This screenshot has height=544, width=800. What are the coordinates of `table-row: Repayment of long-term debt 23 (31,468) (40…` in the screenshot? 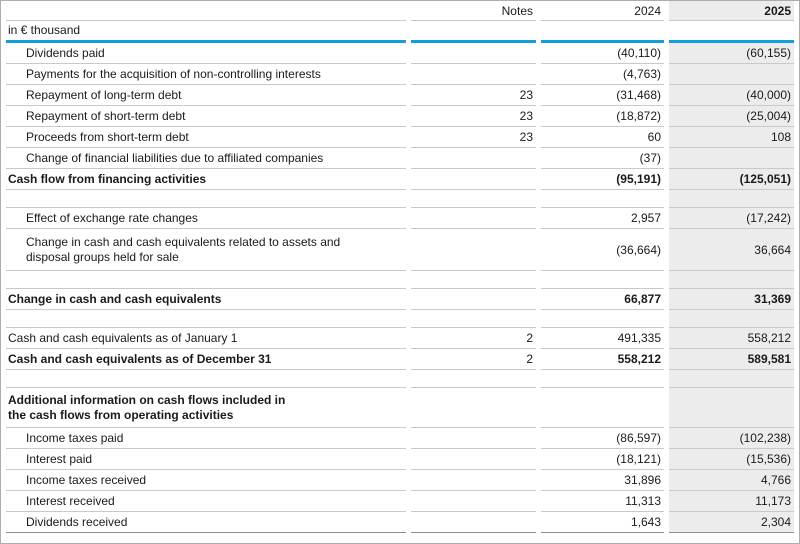 It's located at (400, 95).